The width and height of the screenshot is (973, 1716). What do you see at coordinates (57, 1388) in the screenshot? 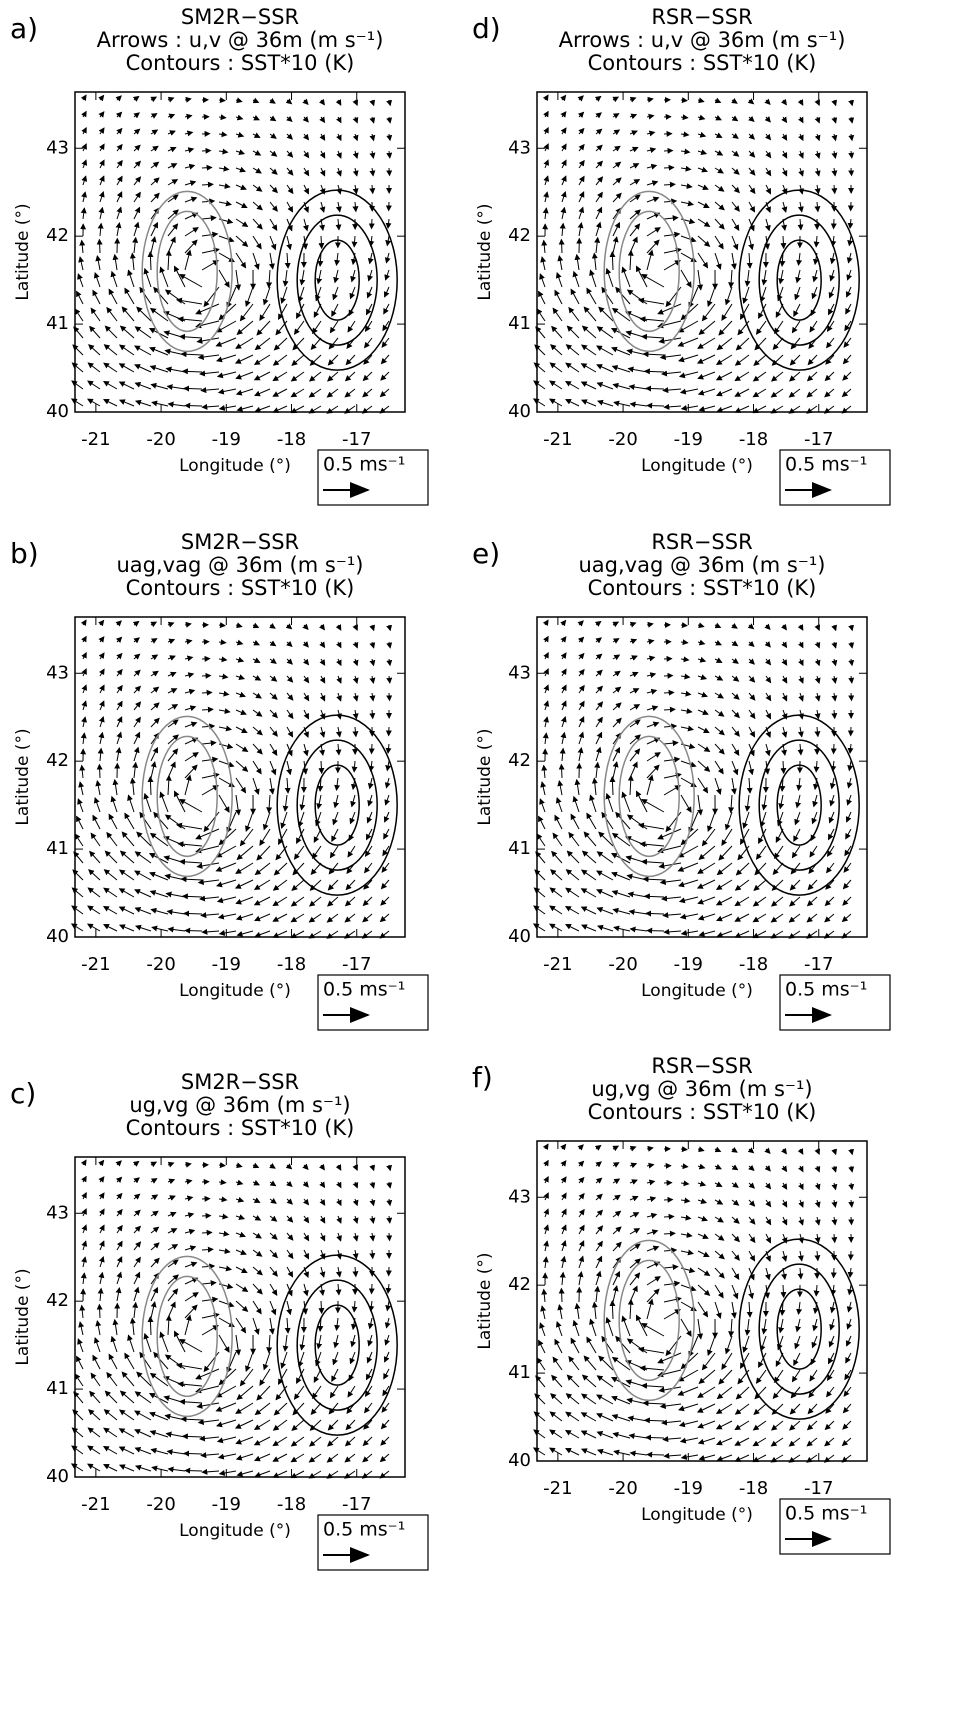
I see `y-tick-label: 41` at bounding box center [57, 1388].